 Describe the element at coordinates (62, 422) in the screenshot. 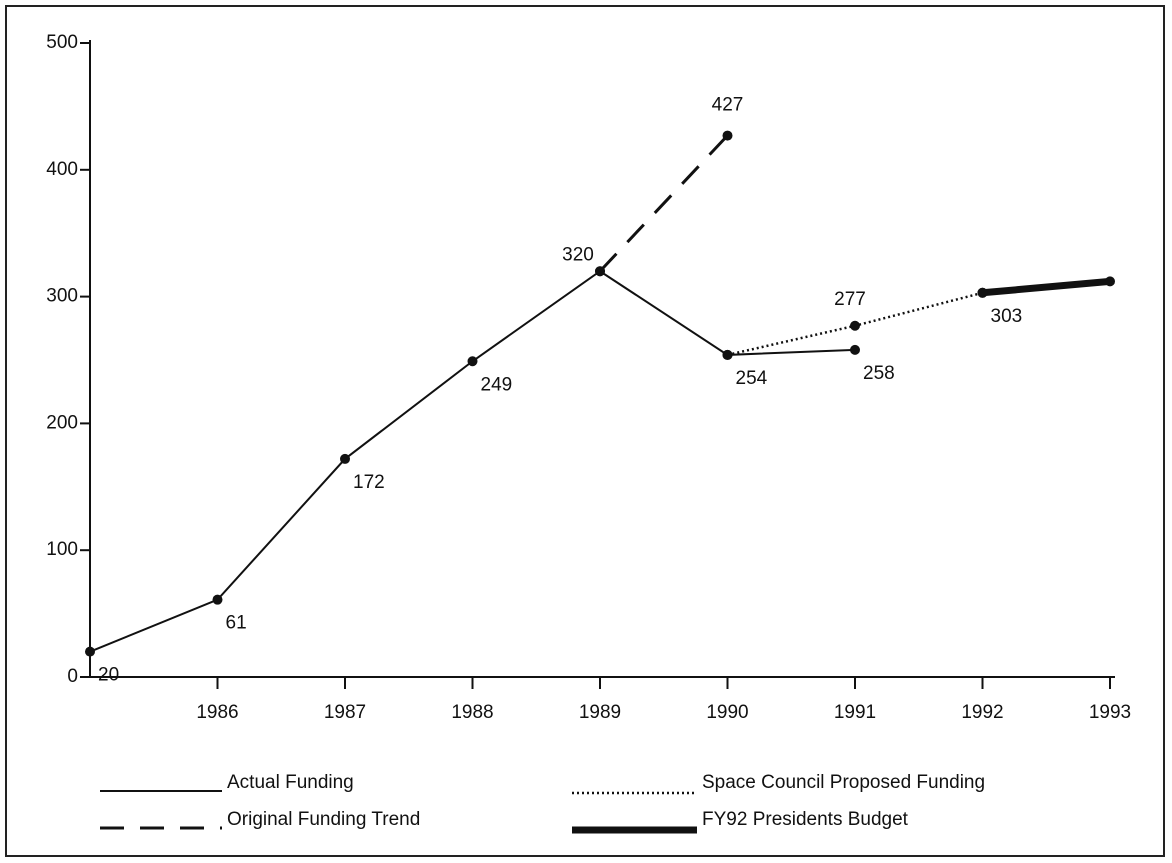

I see `y-tick-label: 200` at that location.